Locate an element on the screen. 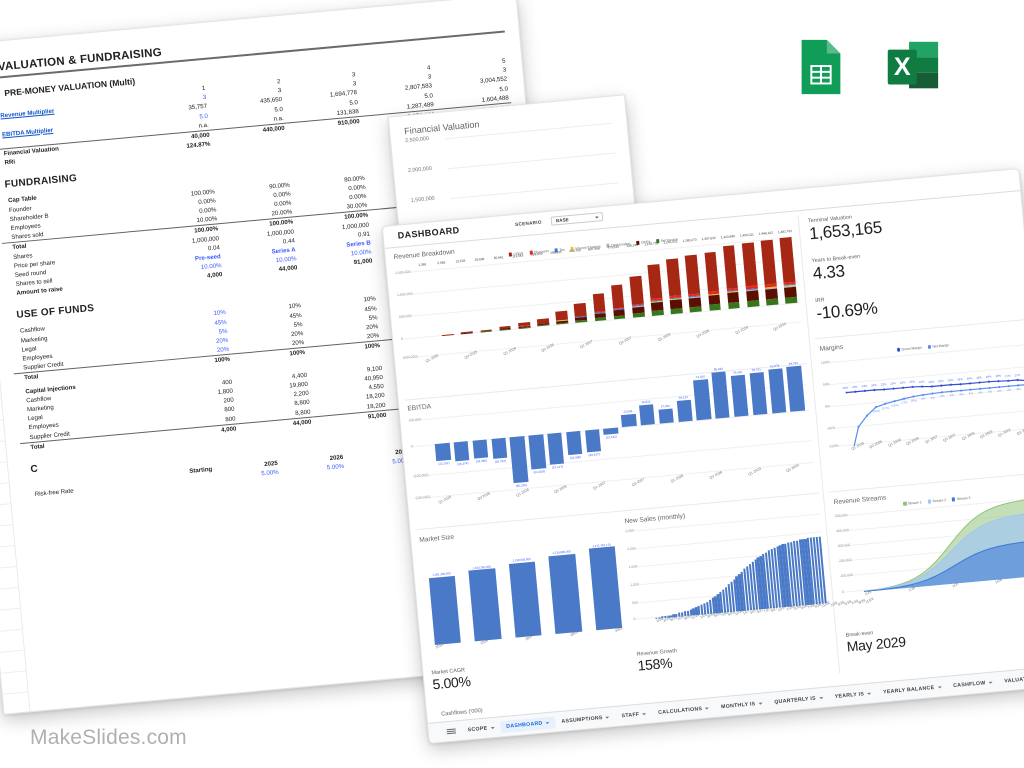  tab-cashflow: CASHFLOW is located at coordinates (973, 684).